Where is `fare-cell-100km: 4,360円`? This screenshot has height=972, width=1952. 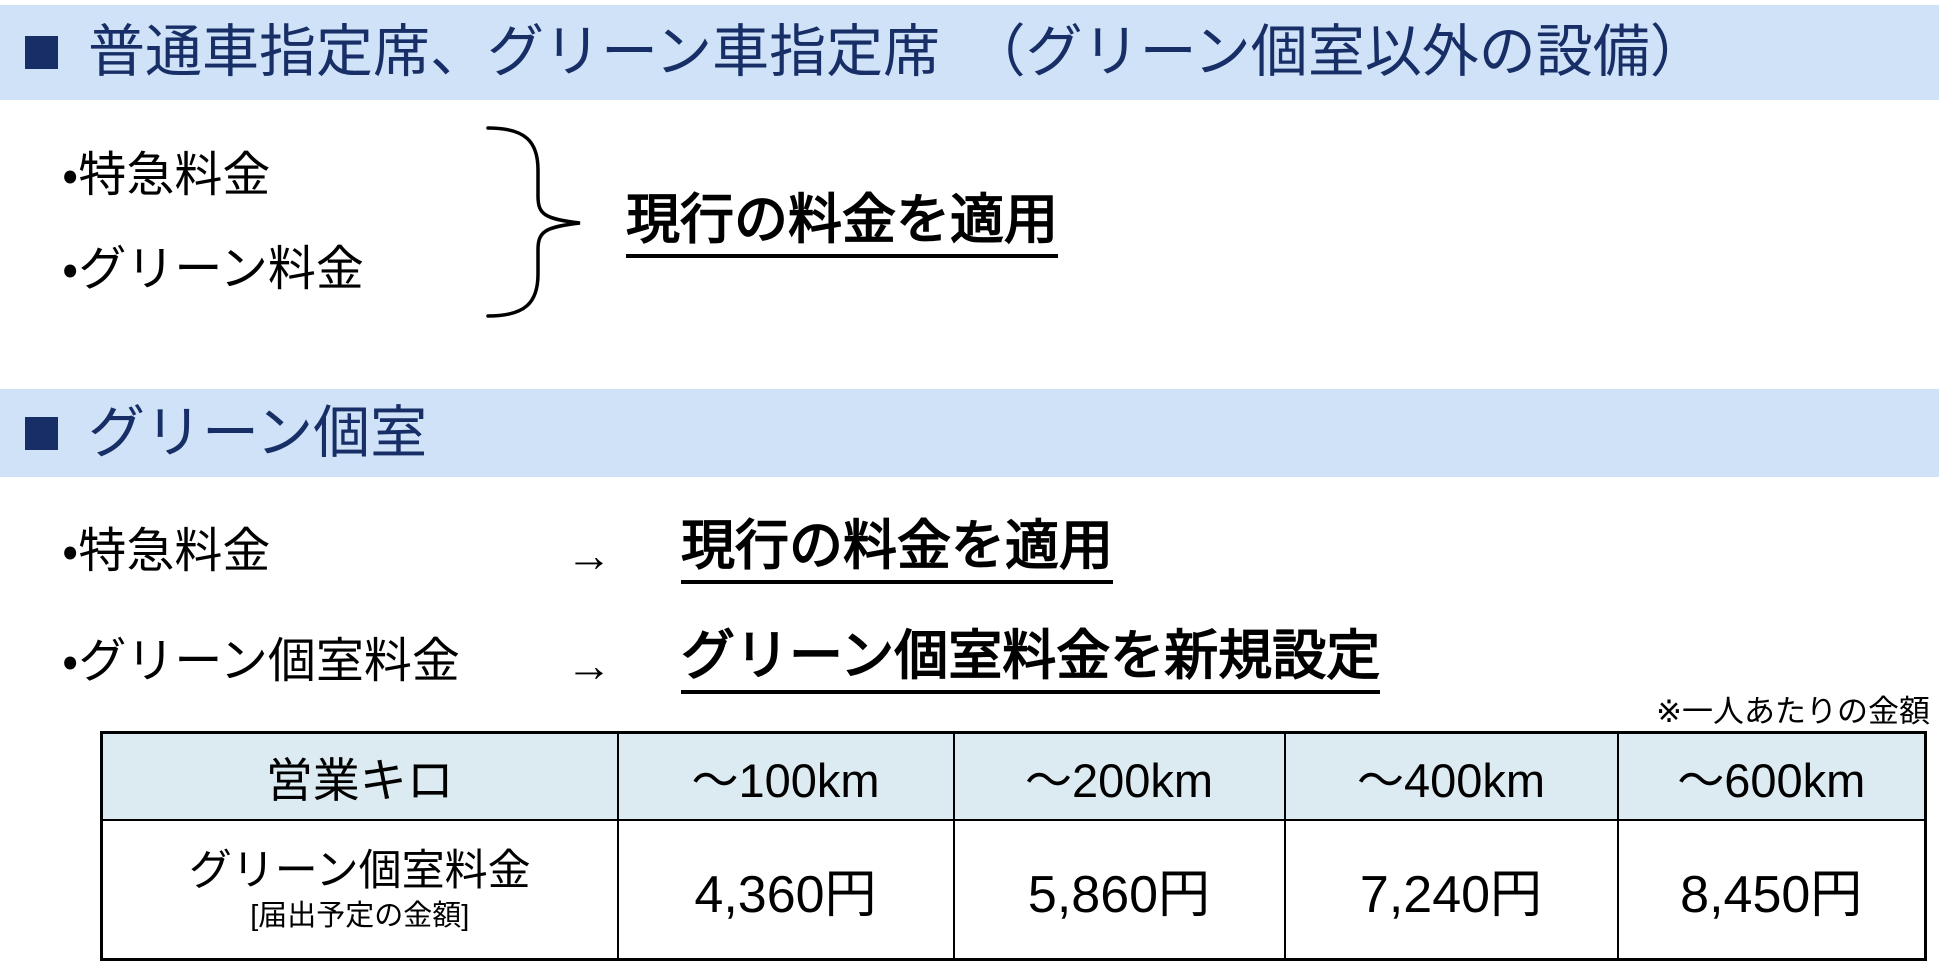
fare-cell-100km: 4,360円 is located at coordinates (785, 890).